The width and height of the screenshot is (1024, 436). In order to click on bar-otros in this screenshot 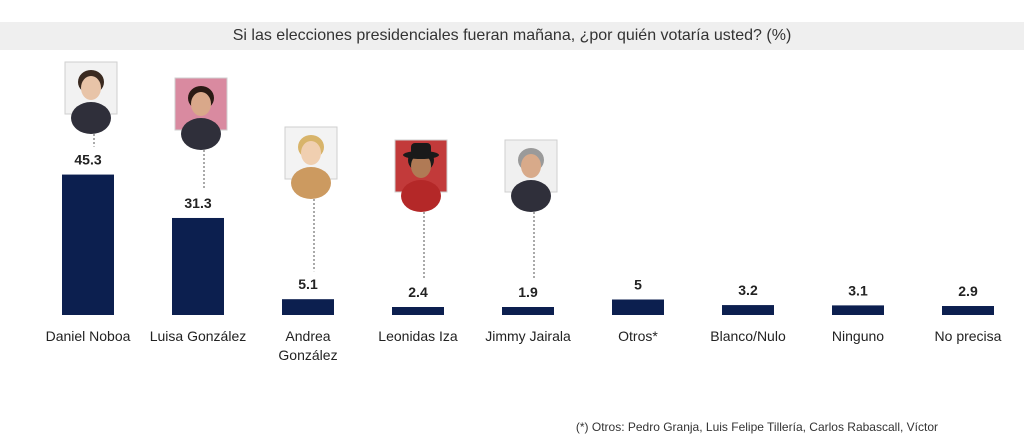, I will do `click(638, 307)`.